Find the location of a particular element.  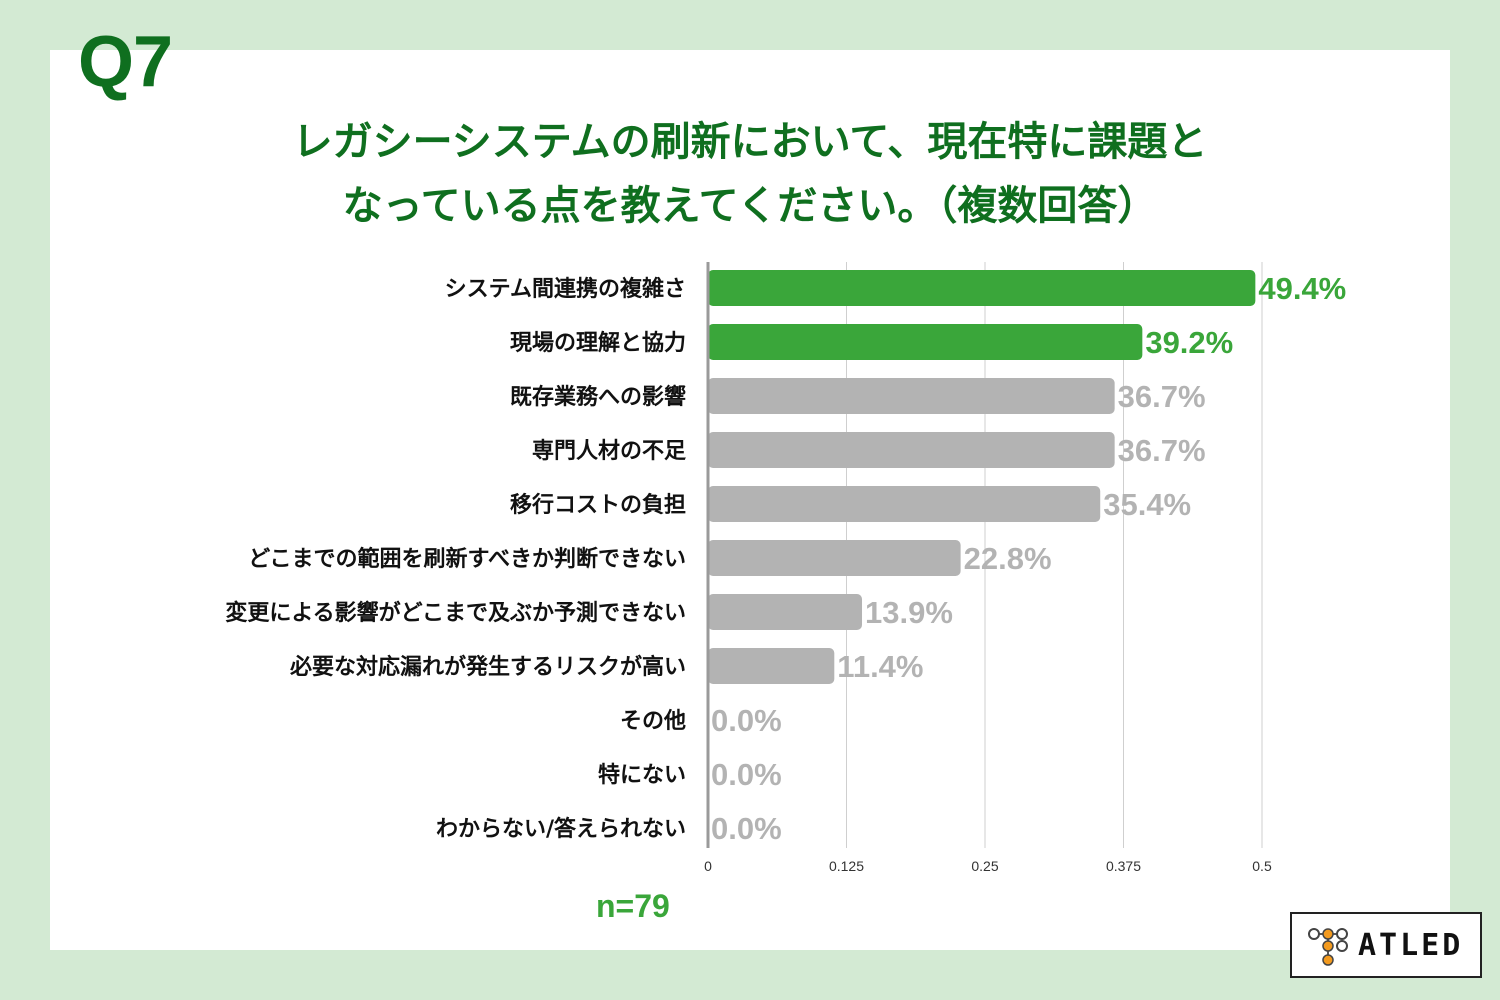

value-label: 13.9% is located at coordinates (909, 612).